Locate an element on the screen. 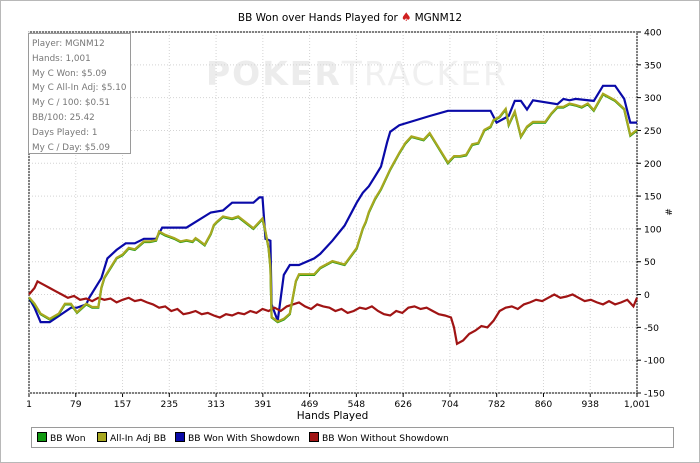 Image resolution: width=700 pixels, height=463 pixels. y-tick-label: 150 is located at coordinates (653, 197).